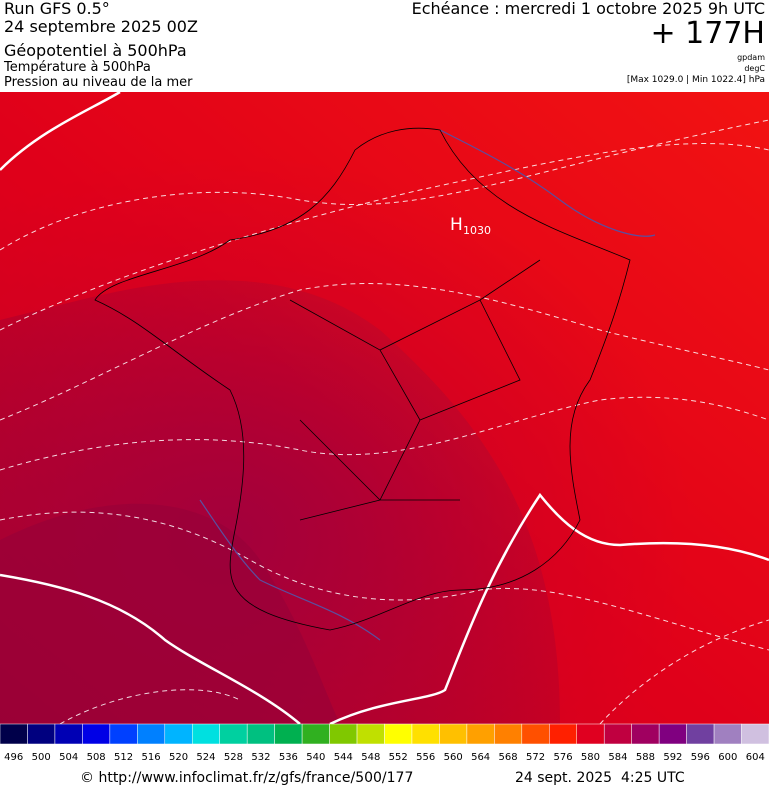 This screenshot has height=790, width=769. Describe the element at coordinates (751, 57) in the screenshot. I see `unit-1: gpdam` at that location.